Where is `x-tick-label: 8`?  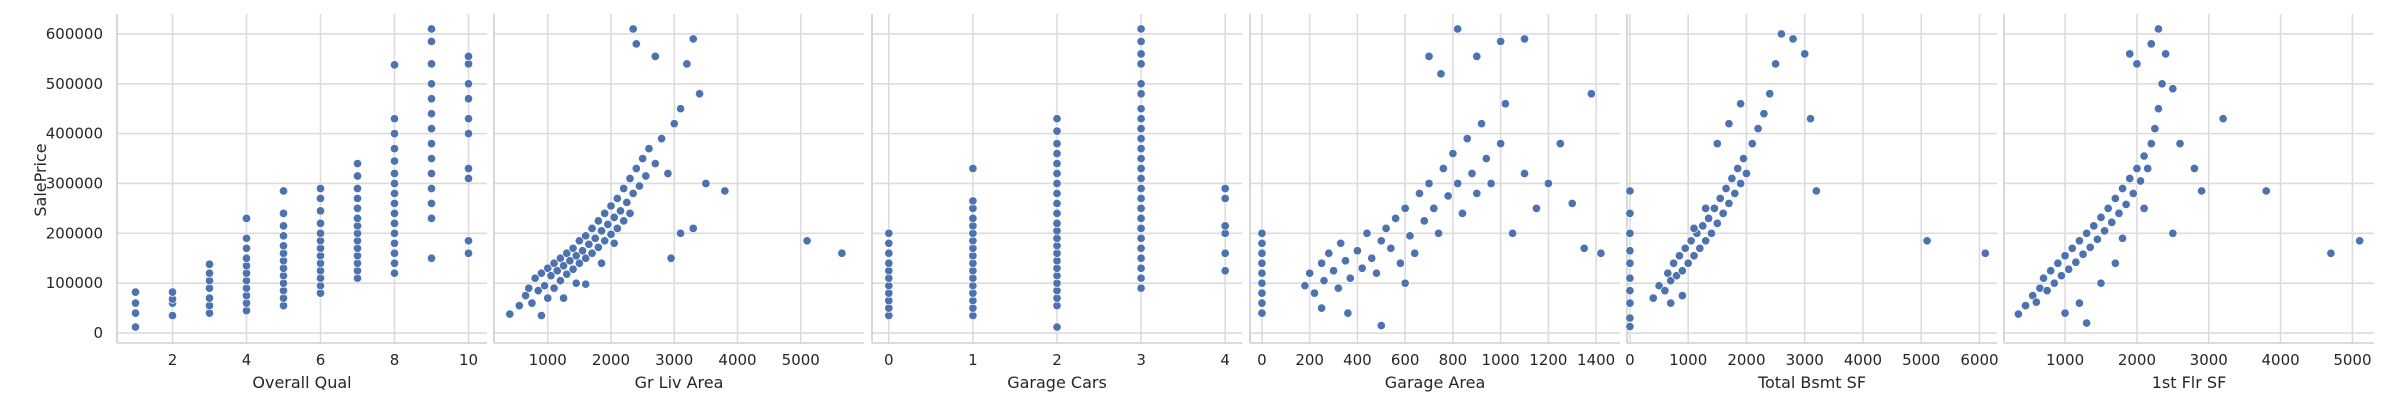 x-tick-label: 8 is located at coordinates (395, 360).